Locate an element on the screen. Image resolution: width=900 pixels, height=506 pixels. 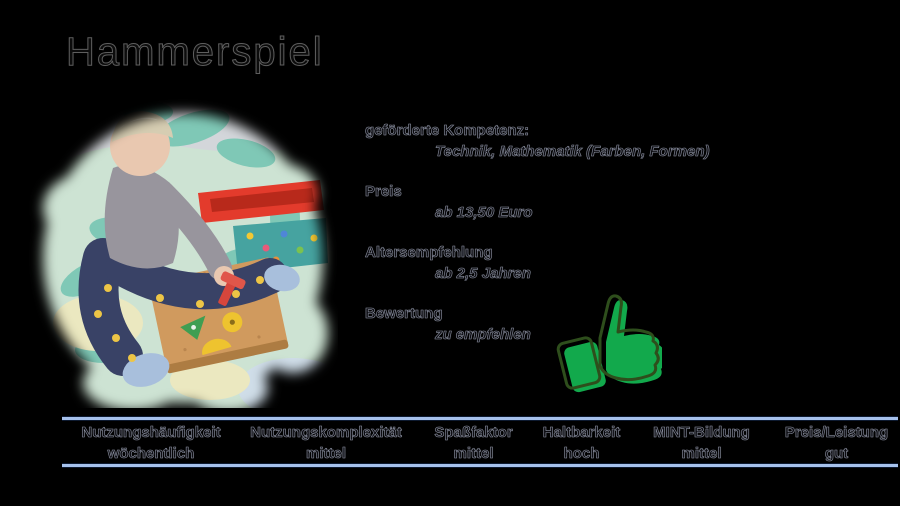
table-value-spassfaktor: mittel is located at coordinates (473, 453).